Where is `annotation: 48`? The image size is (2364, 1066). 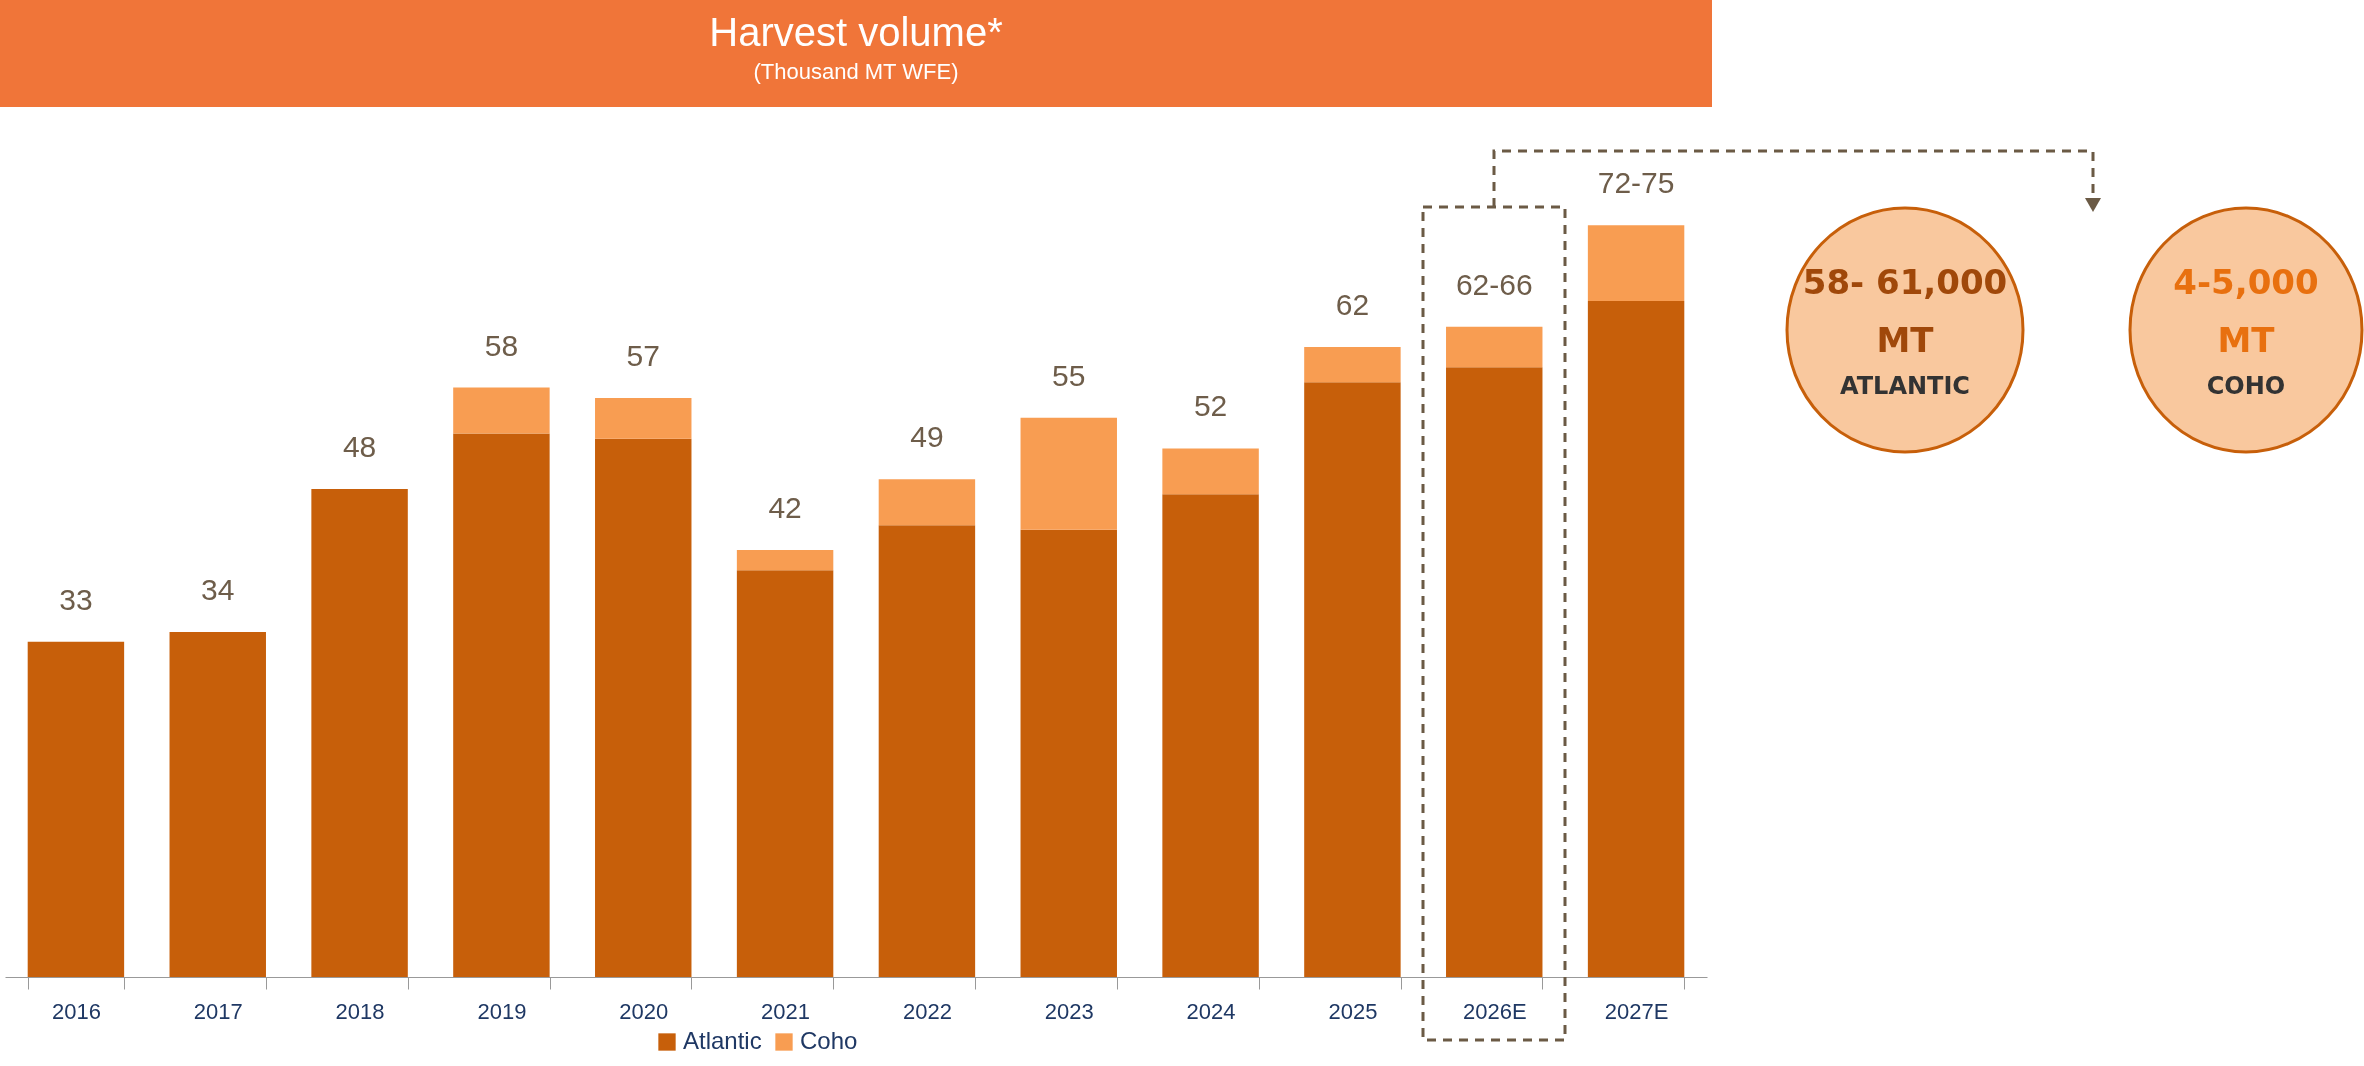
annotation: 48 is located at coordinates (359, 447).